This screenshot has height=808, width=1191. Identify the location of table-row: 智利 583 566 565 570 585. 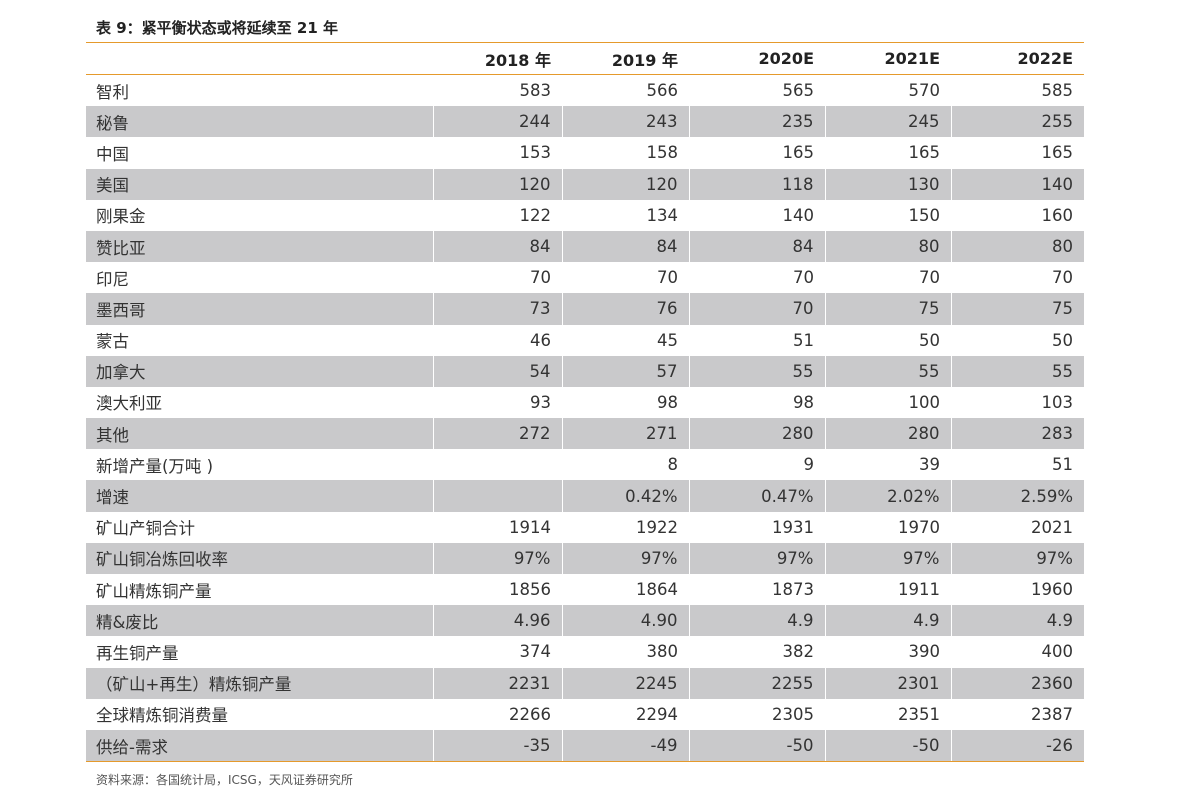
(585, 91).